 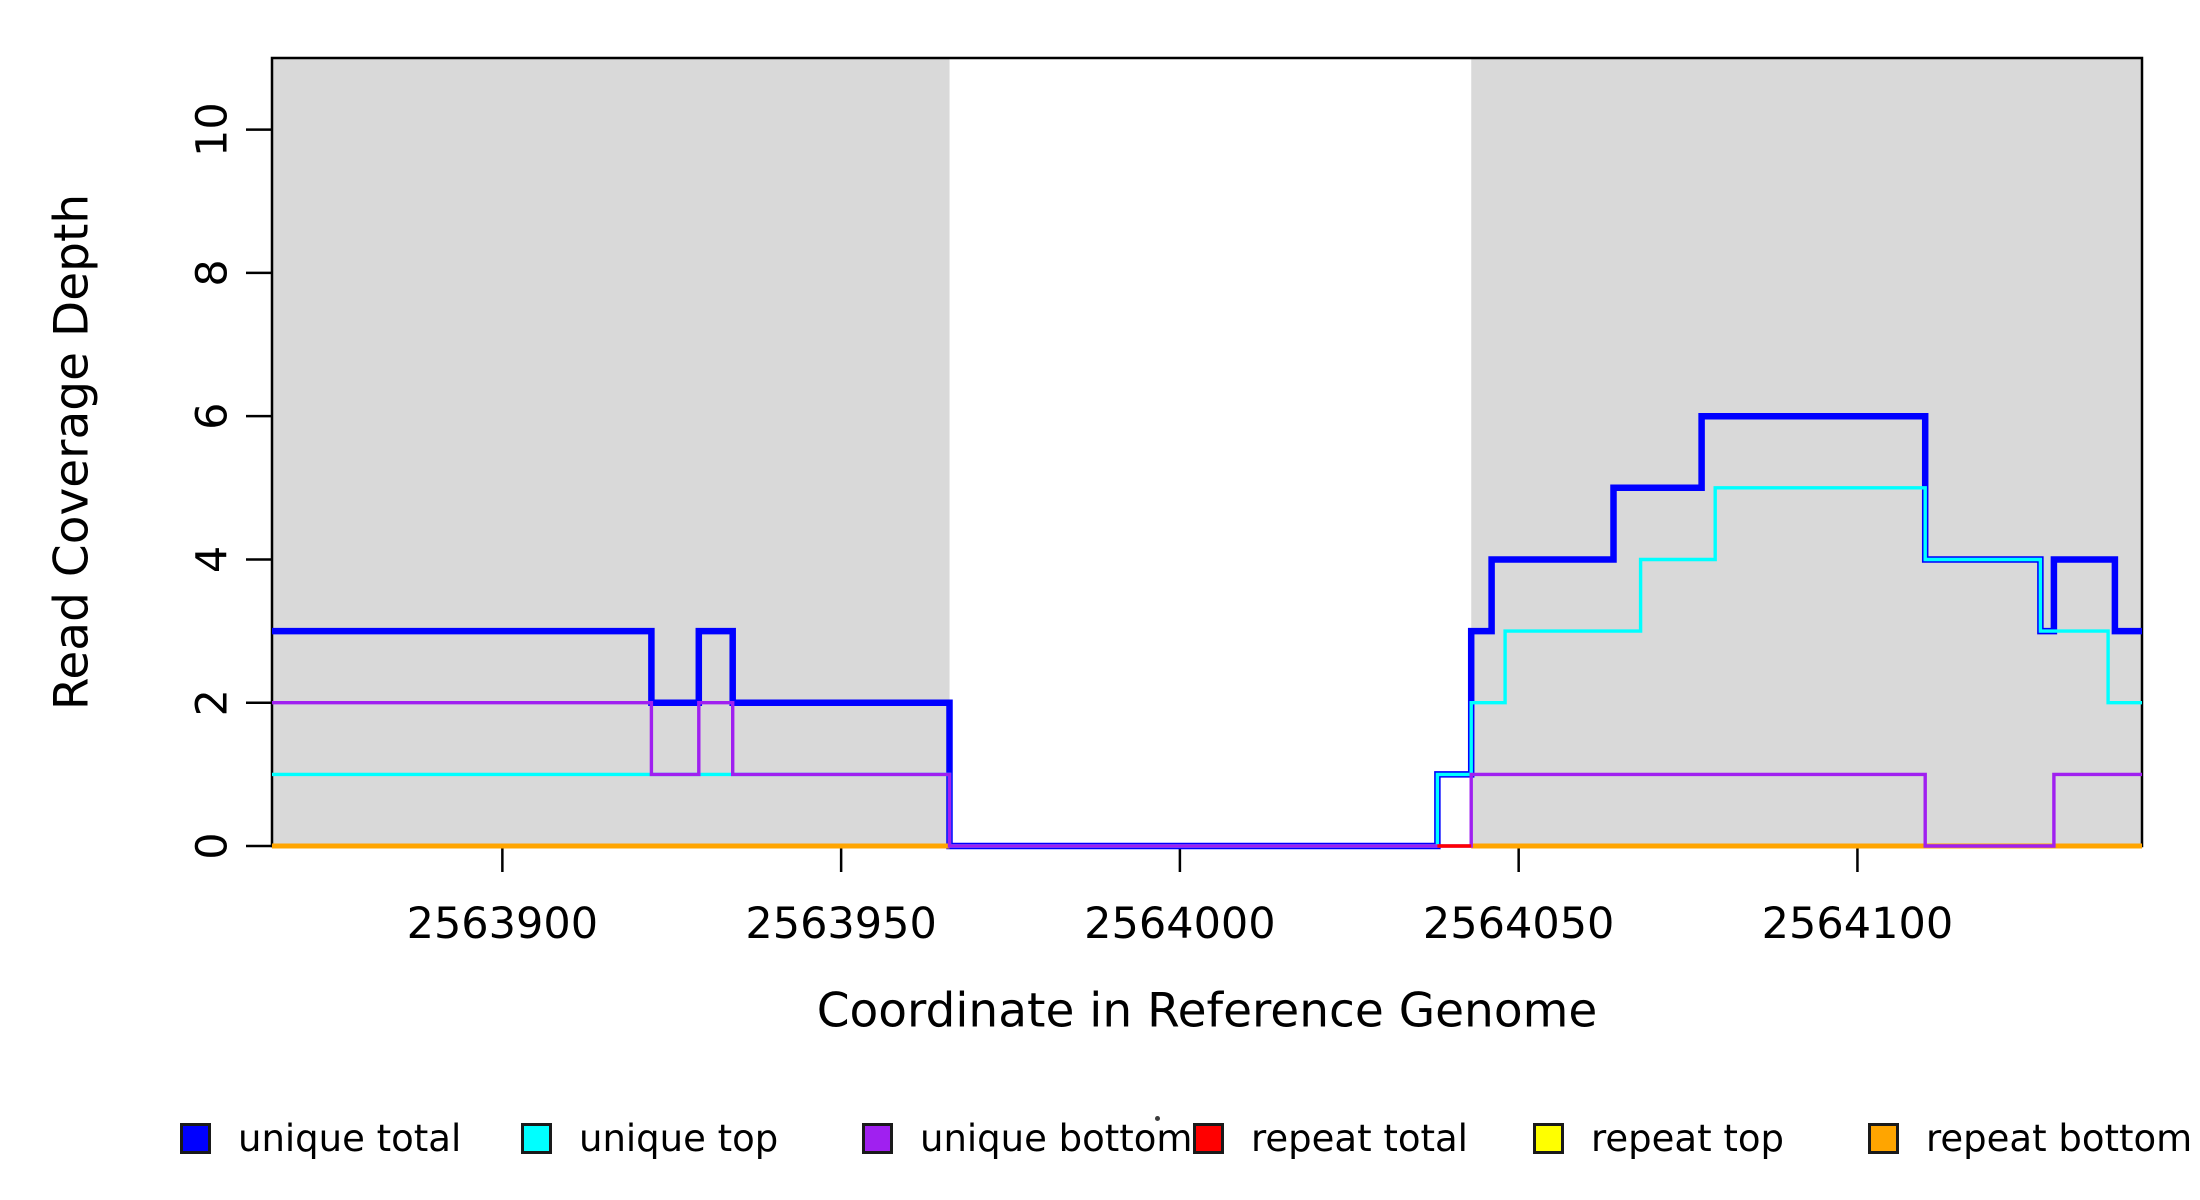 What do you see at coordinates (1157, 1118) in the screenshot?
I see `stray-dot` at bounding box center [1157, 1118].